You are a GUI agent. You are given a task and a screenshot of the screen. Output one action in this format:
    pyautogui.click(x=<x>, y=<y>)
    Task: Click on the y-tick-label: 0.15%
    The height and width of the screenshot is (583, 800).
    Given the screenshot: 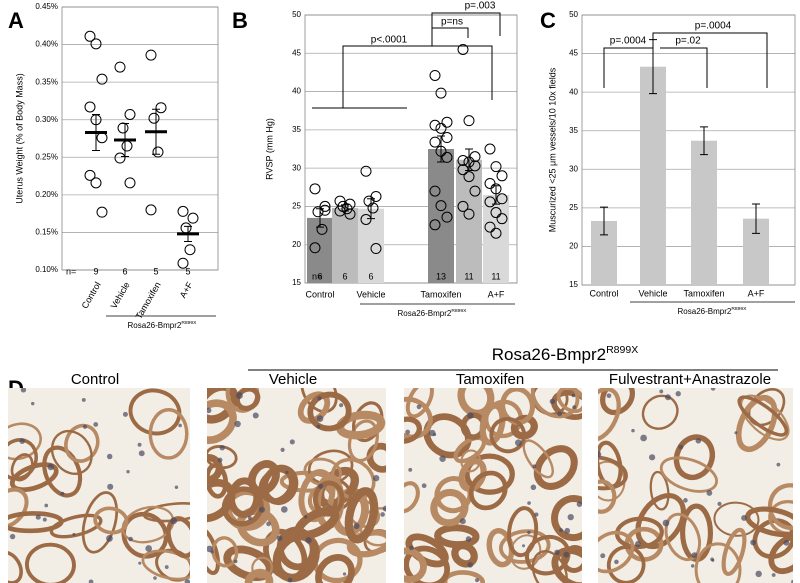 What is the action you would take?
    pyautogui.click(x=46, y=232)
    